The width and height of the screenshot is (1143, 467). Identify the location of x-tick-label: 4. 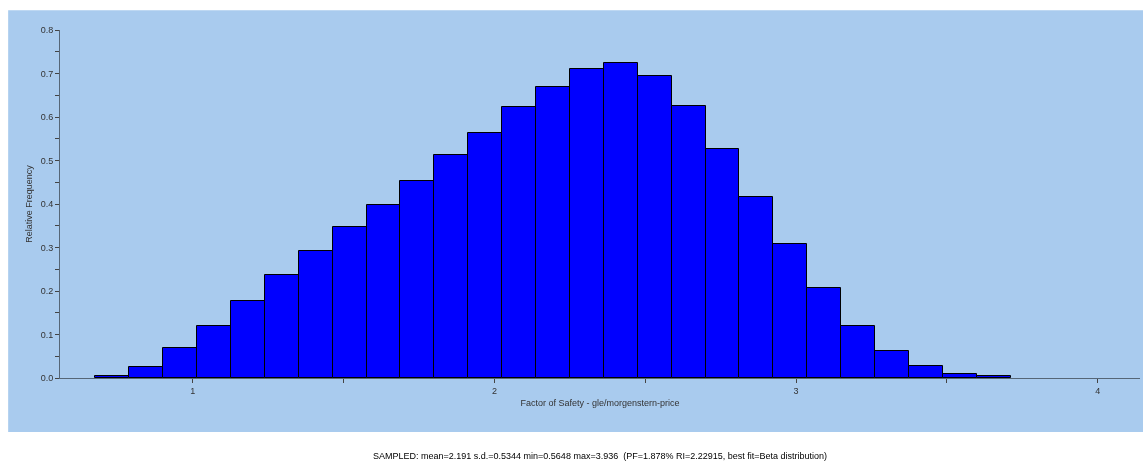
(1098, 390).